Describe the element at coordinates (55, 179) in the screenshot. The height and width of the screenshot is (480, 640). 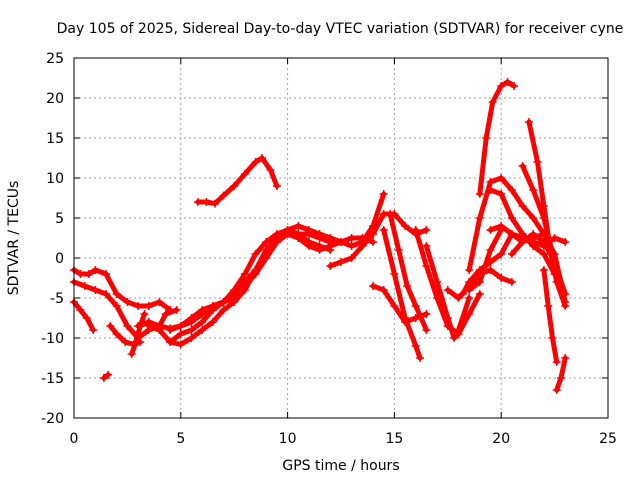
I see `y-tick-label: 10` at that location.